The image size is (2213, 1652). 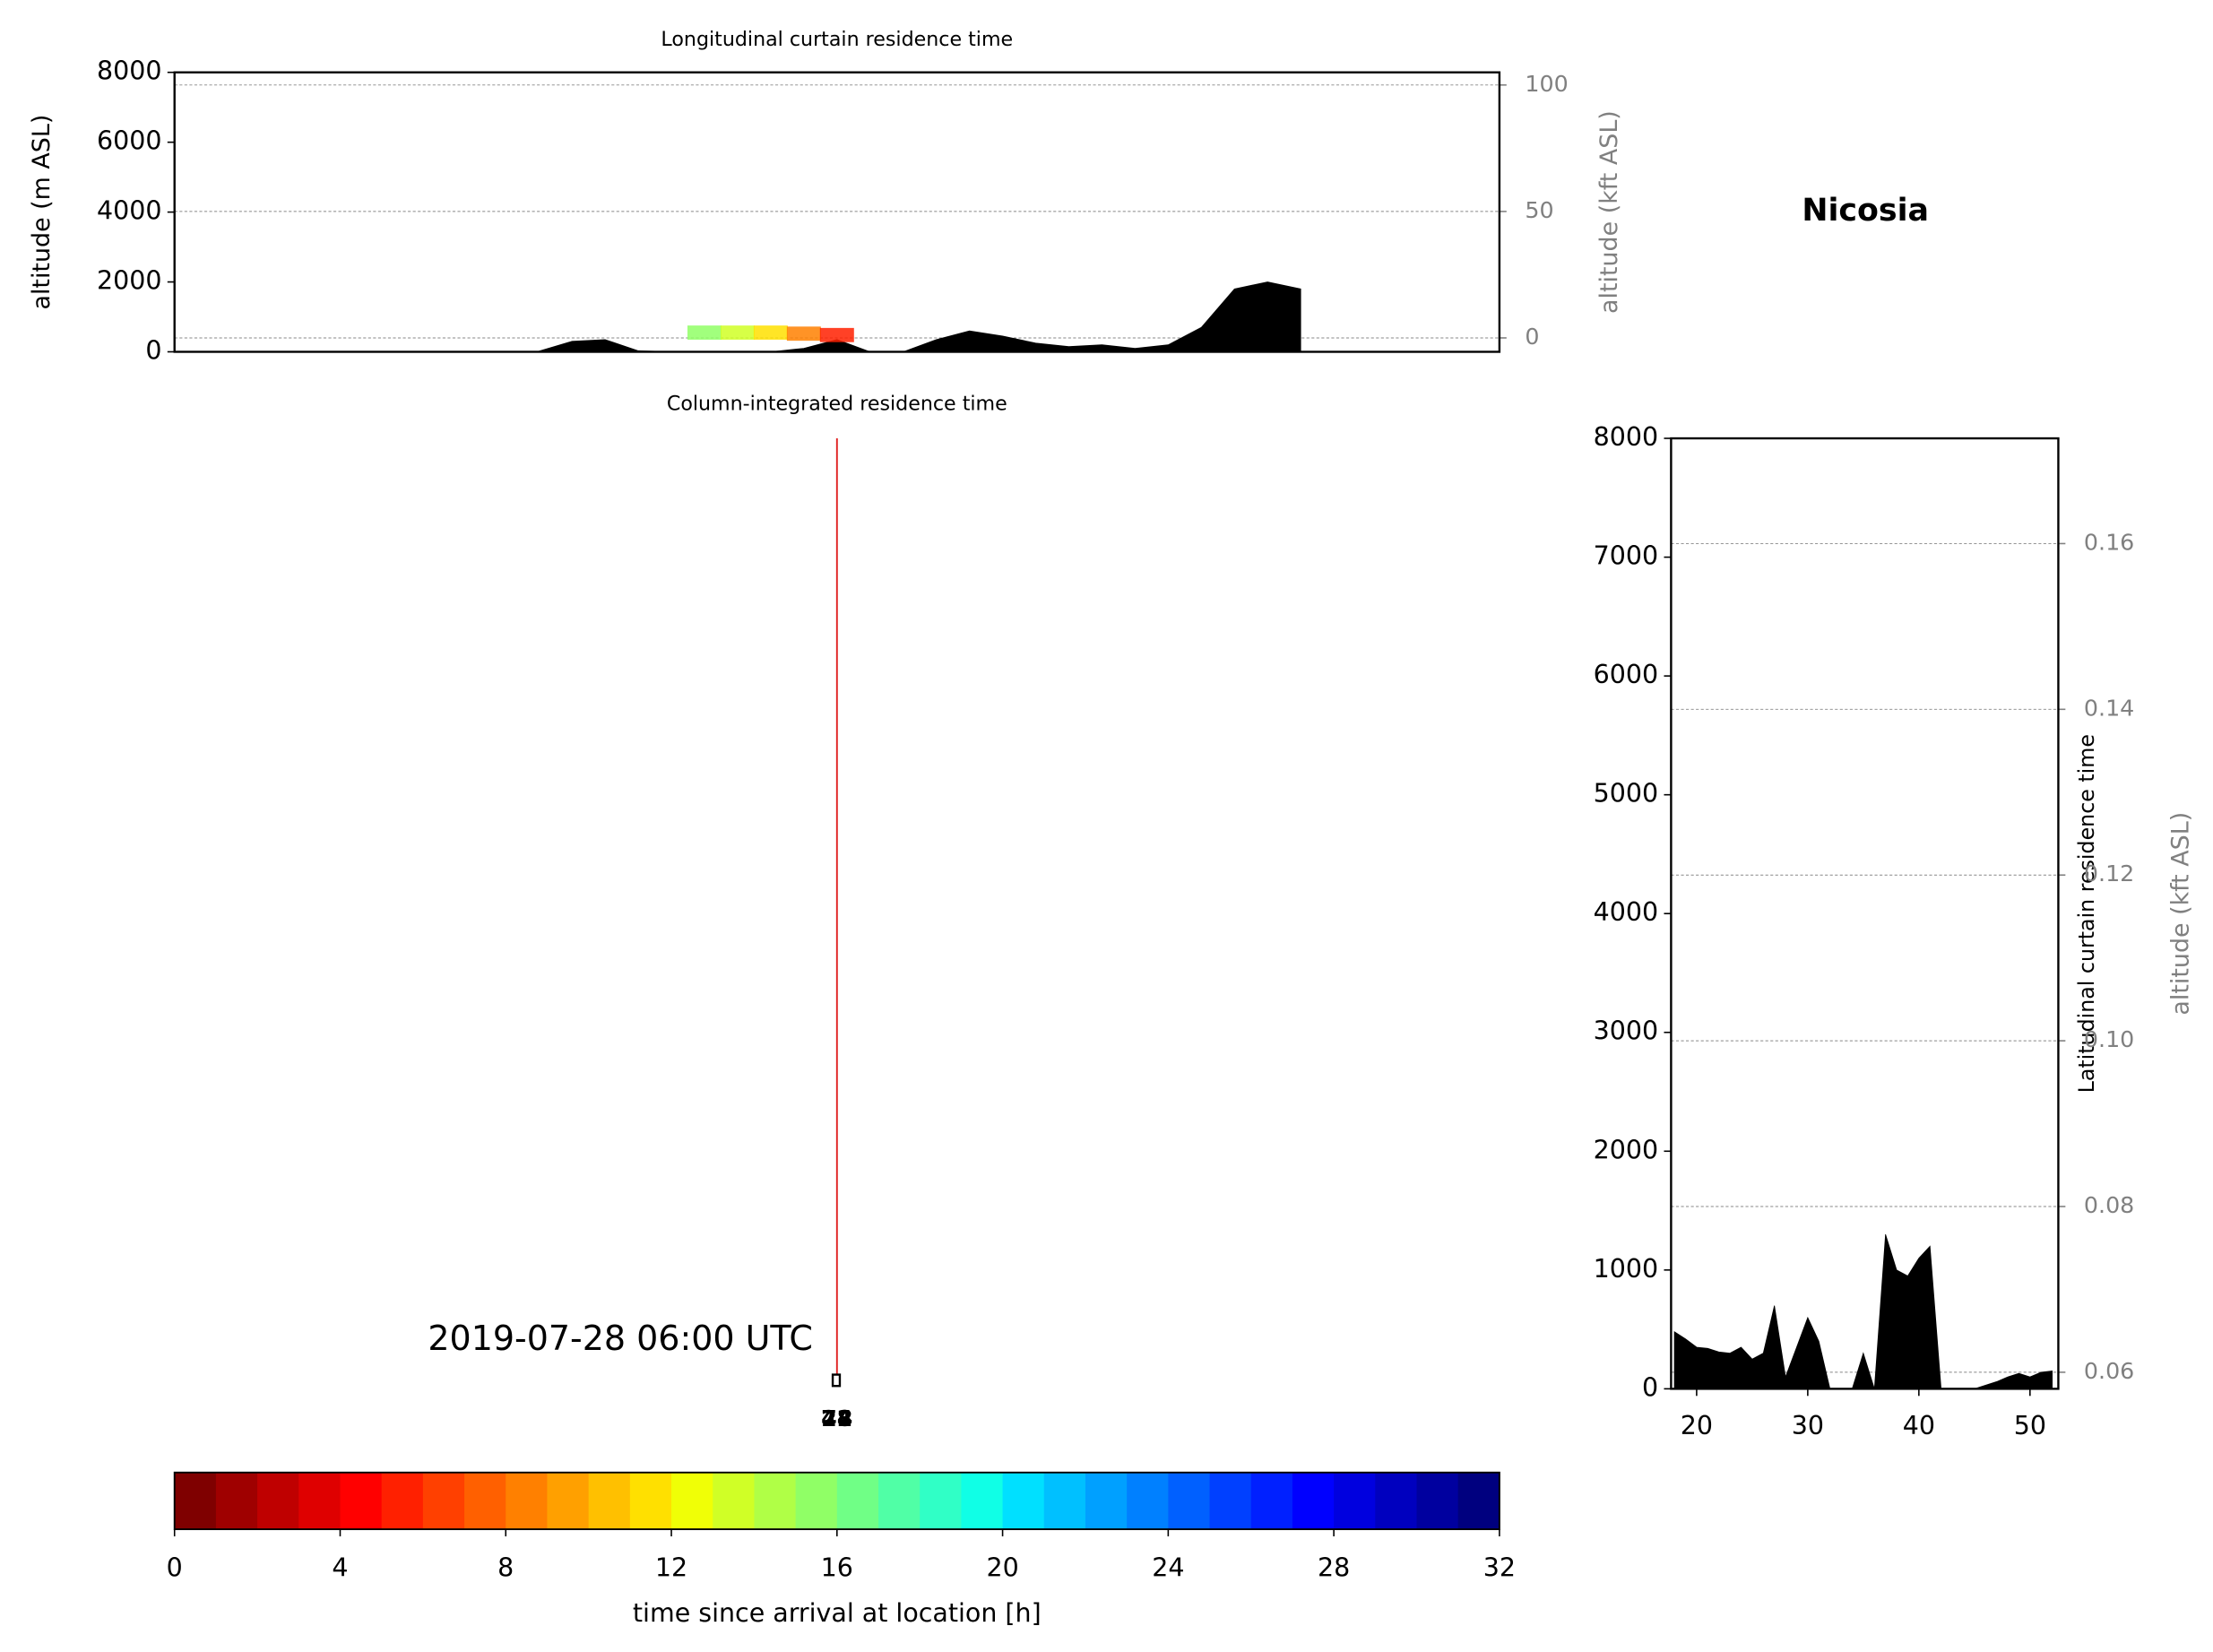 I want to click on y-axis-label: altitude (m ASL), so click(x=42, y=212).